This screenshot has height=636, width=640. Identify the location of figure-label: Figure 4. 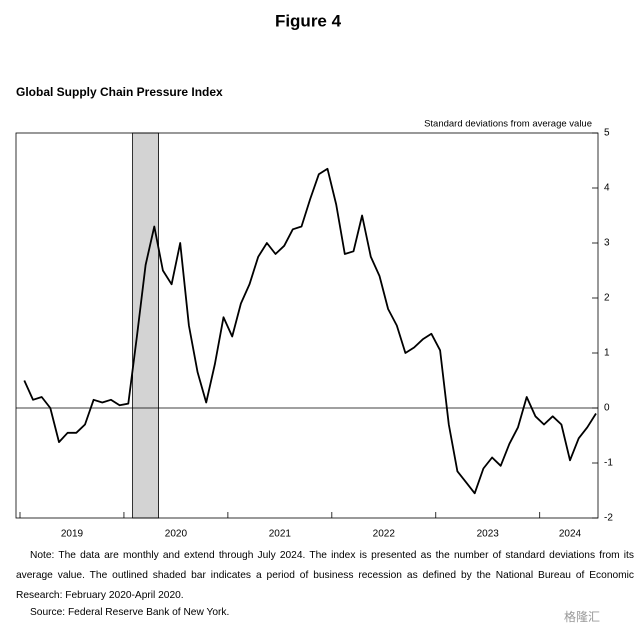
(308, 20).